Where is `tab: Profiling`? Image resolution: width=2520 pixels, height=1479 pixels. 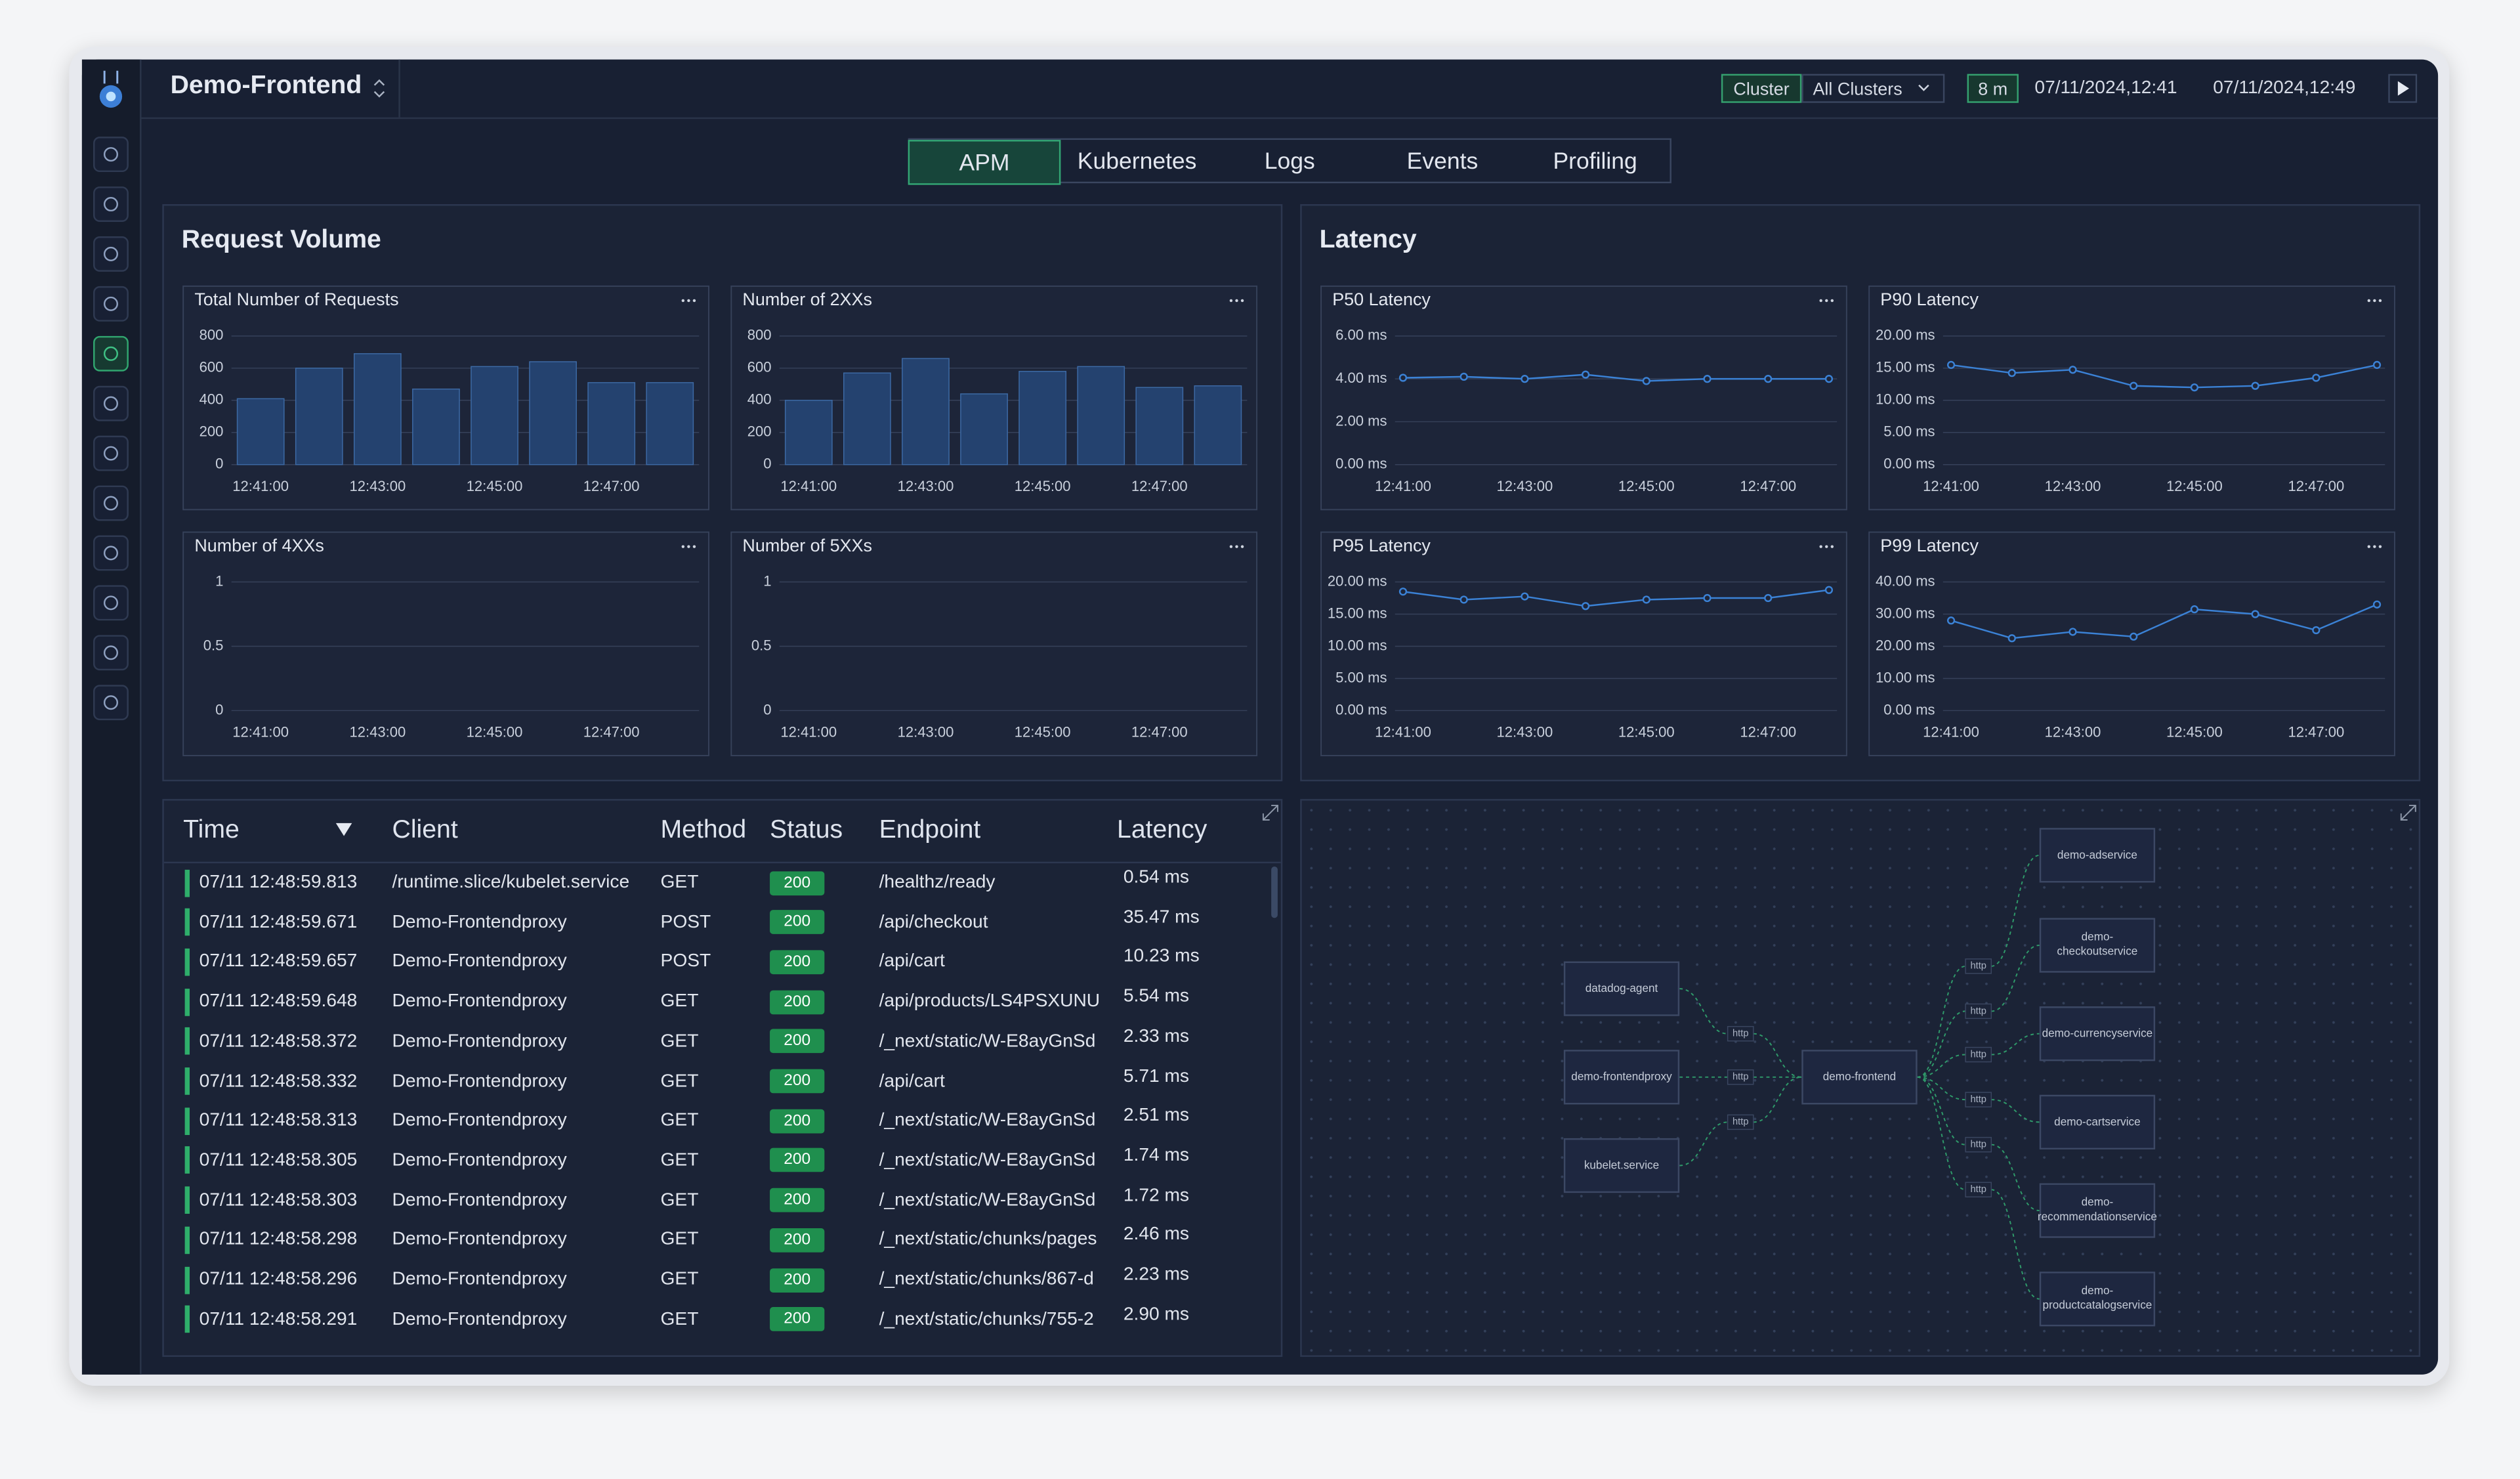
tab: Profiling is located at coordinates (1595, 162).